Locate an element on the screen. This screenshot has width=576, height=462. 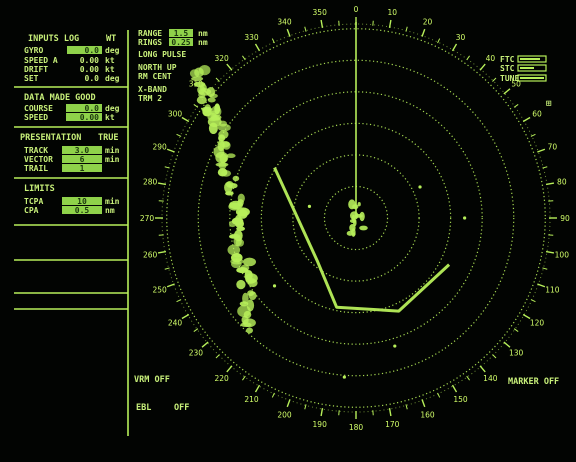
inputs-title: INPUTS LOG is located at coordinates (53, 39).